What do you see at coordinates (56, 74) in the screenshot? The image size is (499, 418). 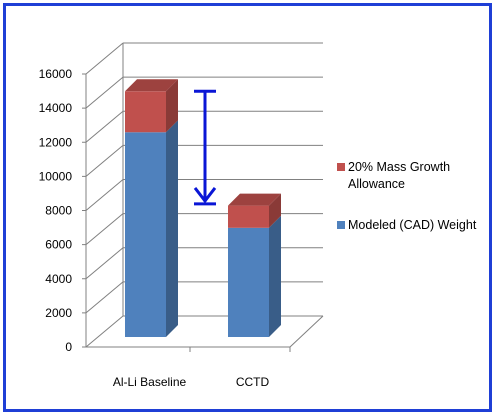 I see `y-tick-label: 16000` at bounding box center [56, 74].